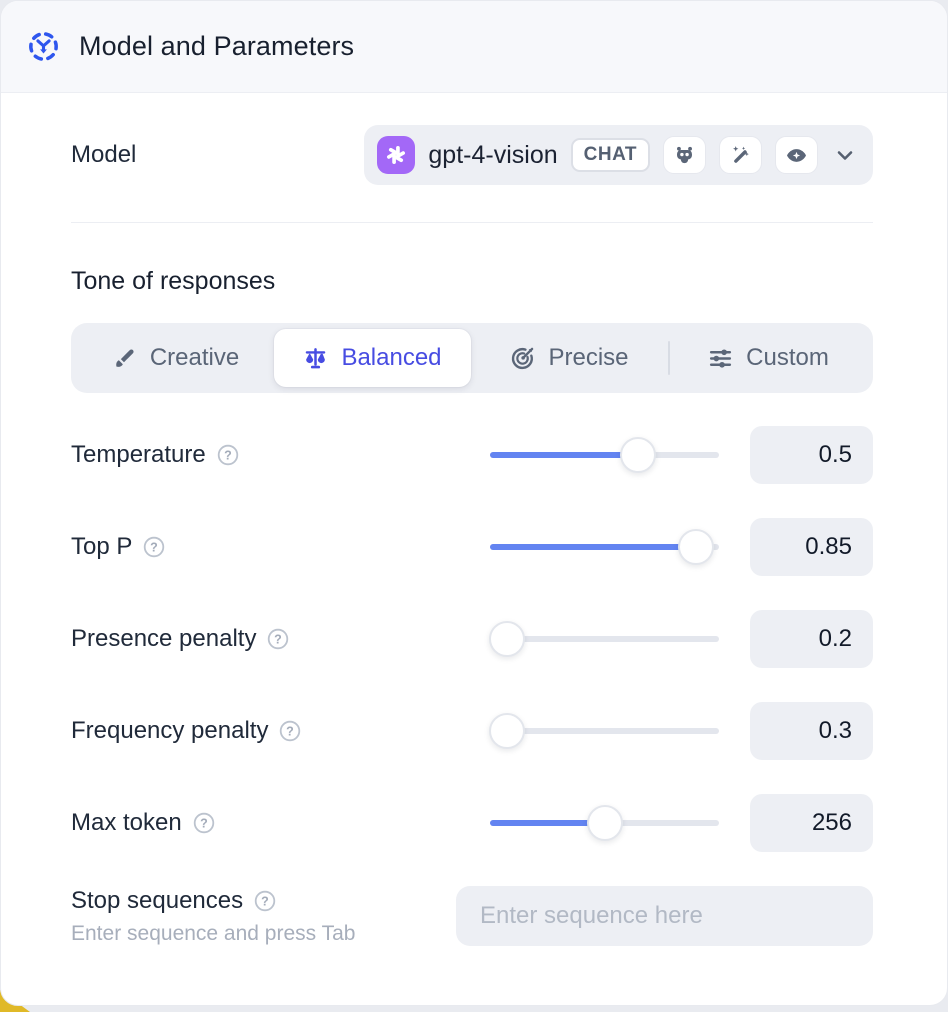  Describe the element at coordinates (796, 155) in the screenshot. I see `vision-eye-icon` at that location.